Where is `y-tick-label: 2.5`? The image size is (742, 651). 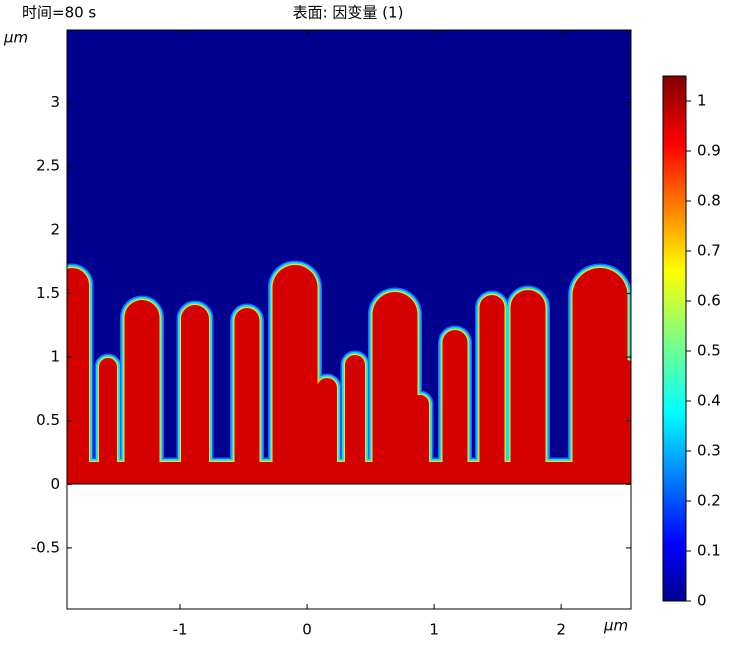 y-tick-label: 2.5 is located at coordinates (48, 166).